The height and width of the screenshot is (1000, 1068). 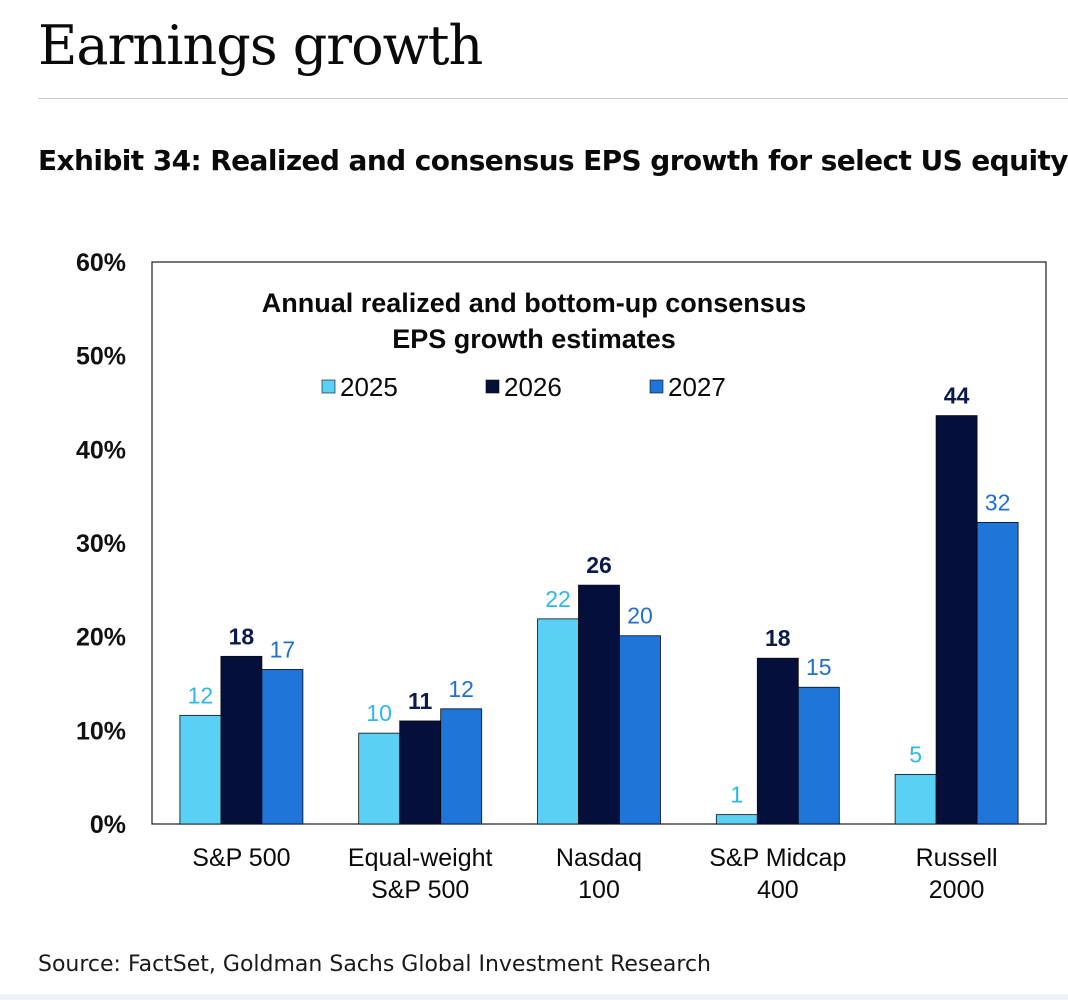 I want to click on data-label-2026: 11, so click(x=420, y=701).